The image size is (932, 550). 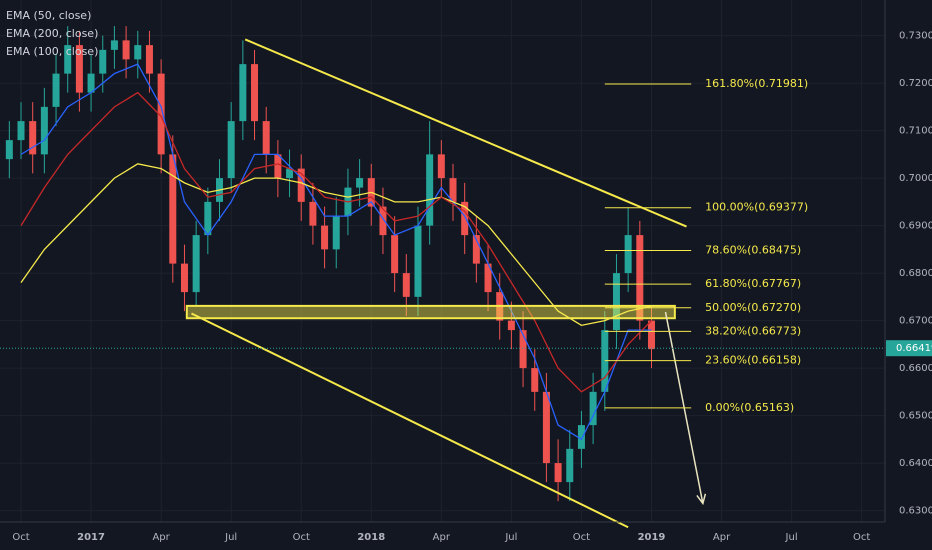 What do you see at coordinates (753, 283) in the screenshot?
I see `fib-label: 61.80%(0.67767)` at bounding box center [753, 283].